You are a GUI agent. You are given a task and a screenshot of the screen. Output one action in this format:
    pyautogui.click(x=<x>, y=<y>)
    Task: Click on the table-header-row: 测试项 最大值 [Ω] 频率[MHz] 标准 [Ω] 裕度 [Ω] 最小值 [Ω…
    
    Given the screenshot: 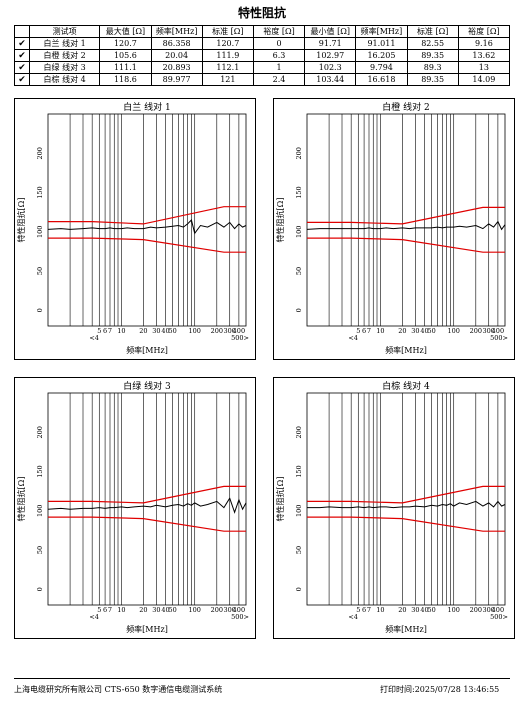 What is the action you would take?
    pyautogui.click(x=262, y=31)
    